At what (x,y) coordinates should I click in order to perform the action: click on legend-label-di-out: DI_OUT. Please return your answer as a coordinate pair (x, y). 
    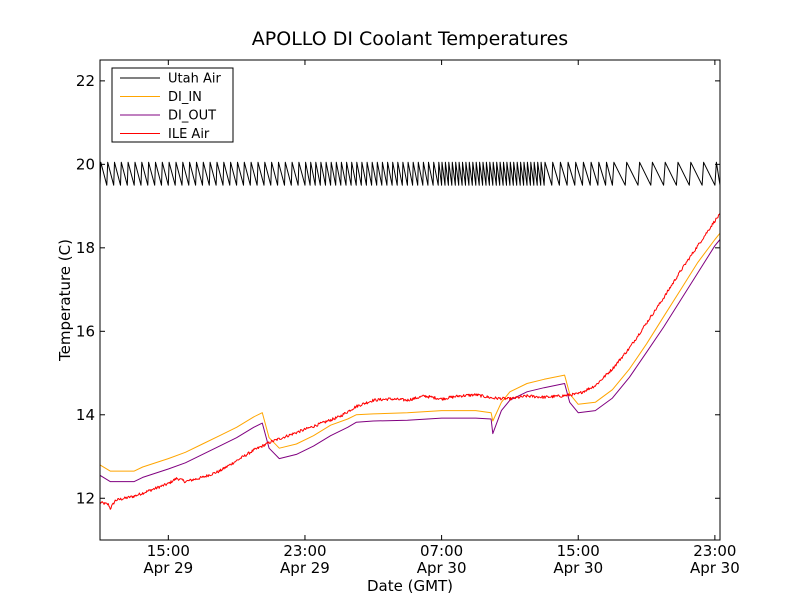
    Looking at the image, I should click on (192, 116).